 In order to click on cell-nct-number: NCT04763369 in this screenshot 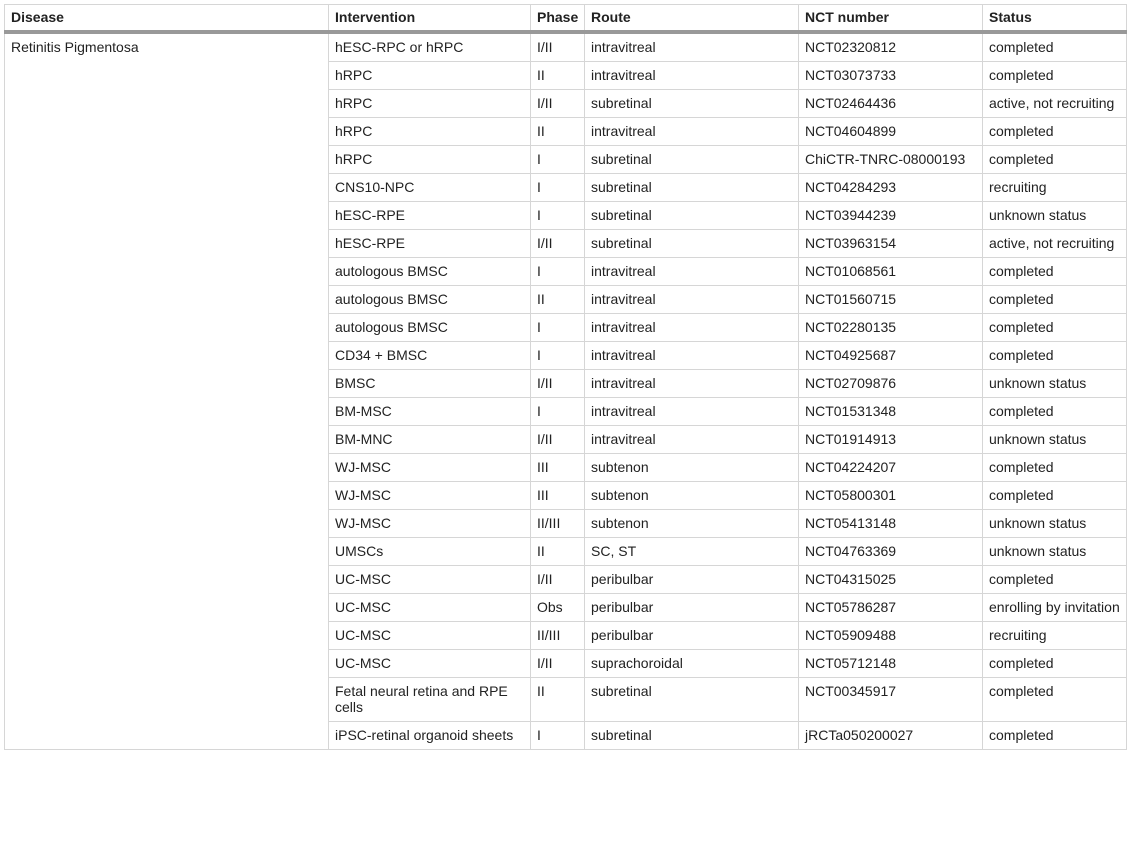, I will do `click(890, 551)`.